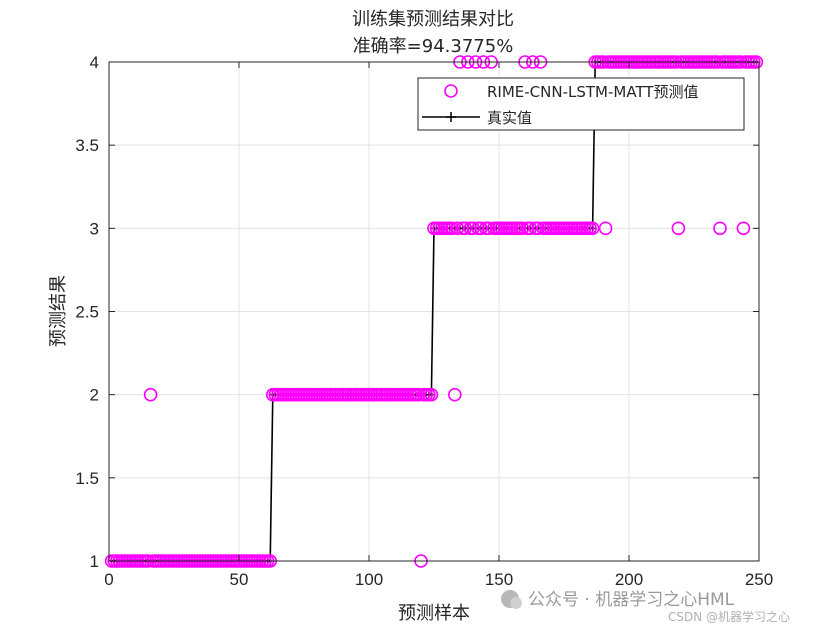 This screenshot has height=630, width=840. Describe the element at coordinates (87, 312) in the screenshot. I see `y-tick-label: 2.5` at that location.